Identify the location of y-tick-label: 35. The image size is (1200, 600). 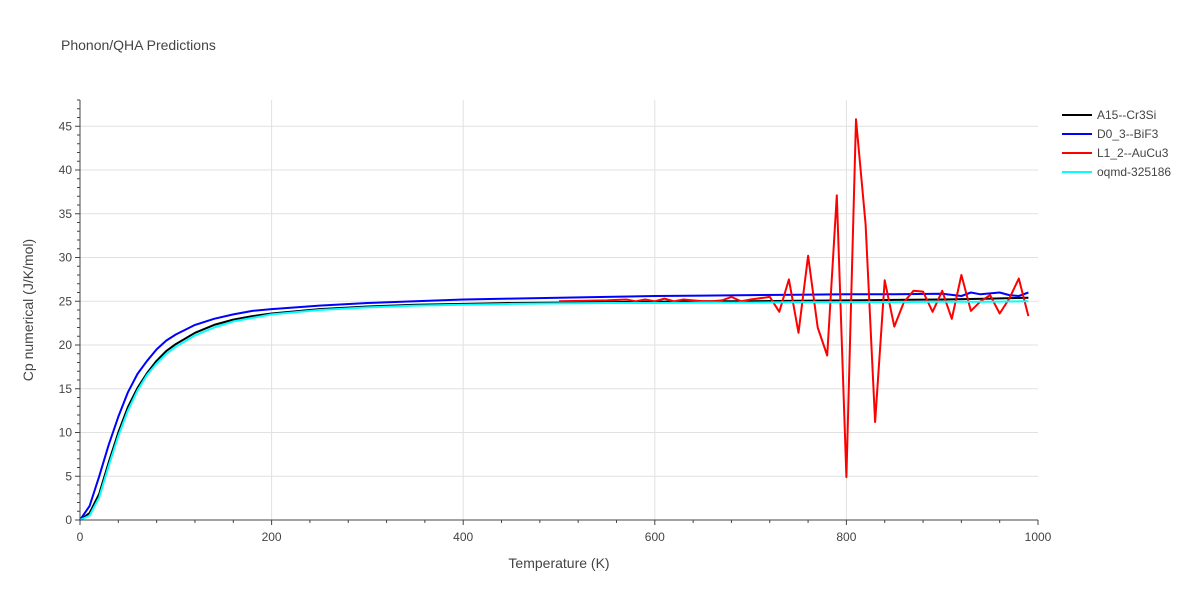
(66, 214).